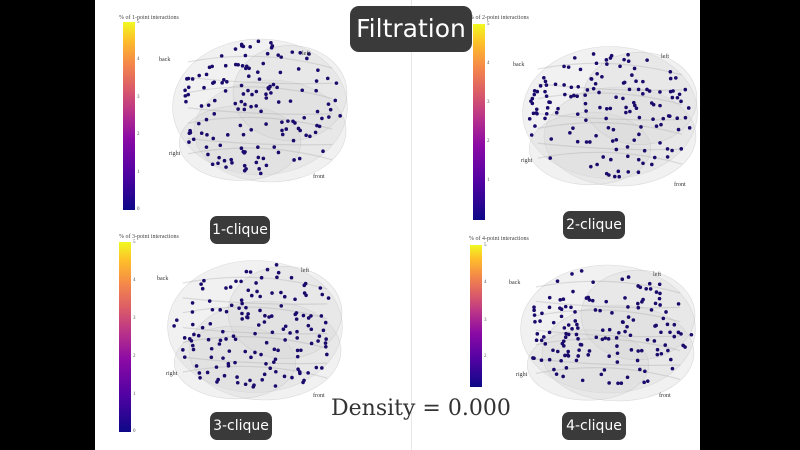 This screenshot has height=450, width=800. What do you see at coordinates (594, 426) in the screenshot?
I see `label-4-clique: 4-clique` at bounding box center [594, 426].